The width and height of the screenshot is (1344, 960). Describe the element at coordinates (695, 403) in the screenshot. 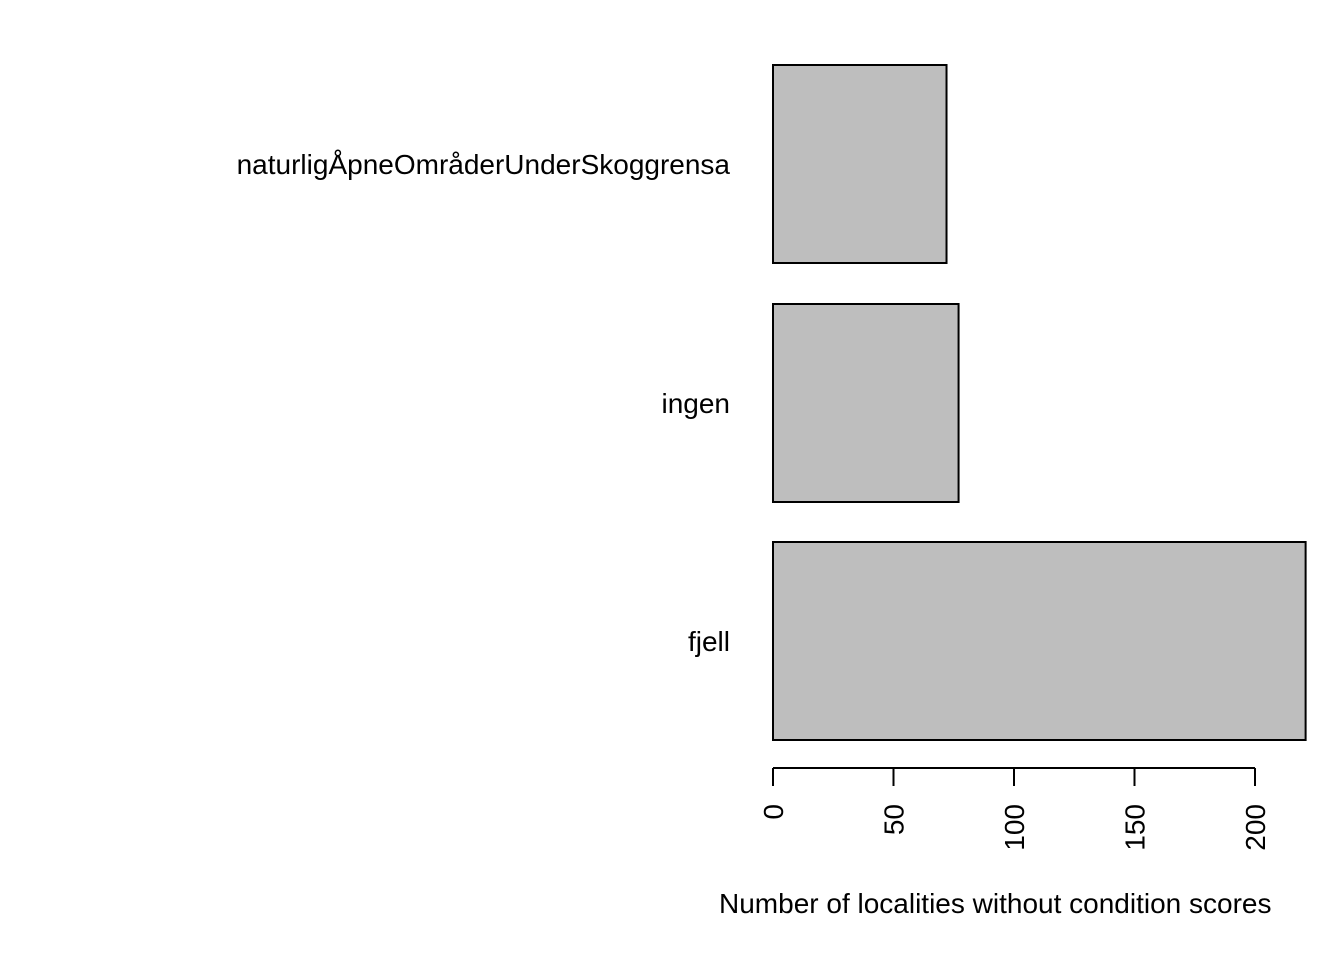

I see `category-label-ingen: ingen` at that location.